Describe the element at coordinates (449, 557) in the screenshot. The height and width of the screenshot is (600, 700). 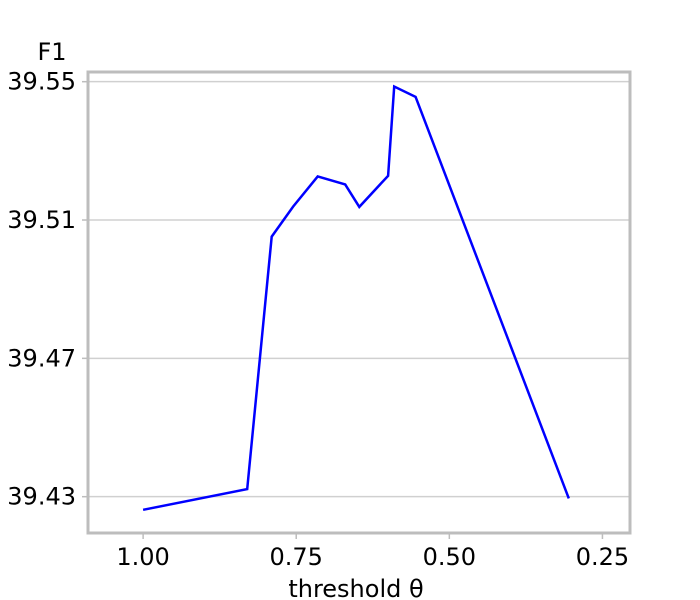
I see `x-tick-label: 0.50` at that location.